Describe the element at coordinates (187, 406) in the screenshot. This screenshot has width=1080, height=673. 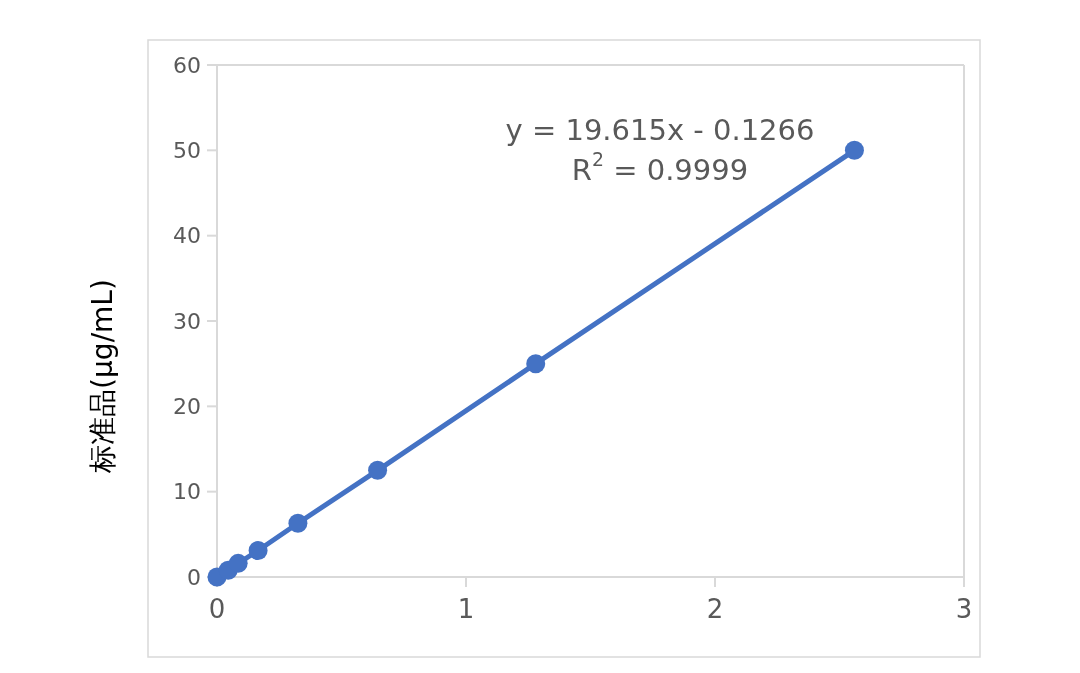
I see `y-tick-label: 20` at that location.